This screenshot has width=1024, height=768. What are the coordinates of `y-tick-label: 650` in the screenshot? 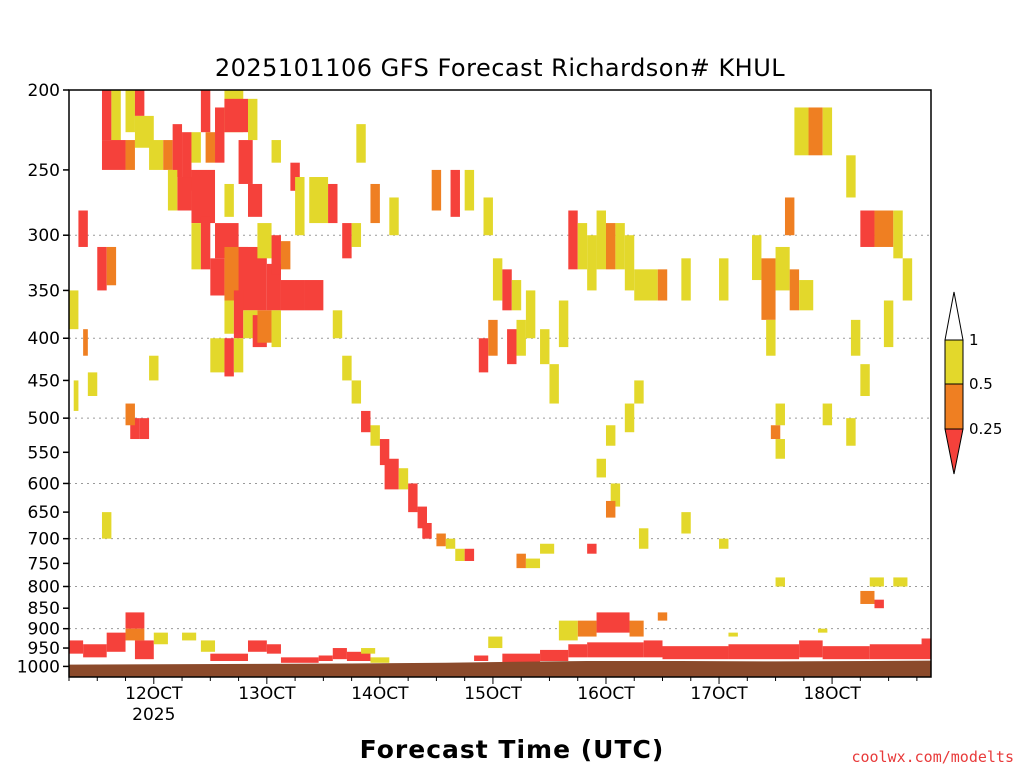 It's located at (44, 513).